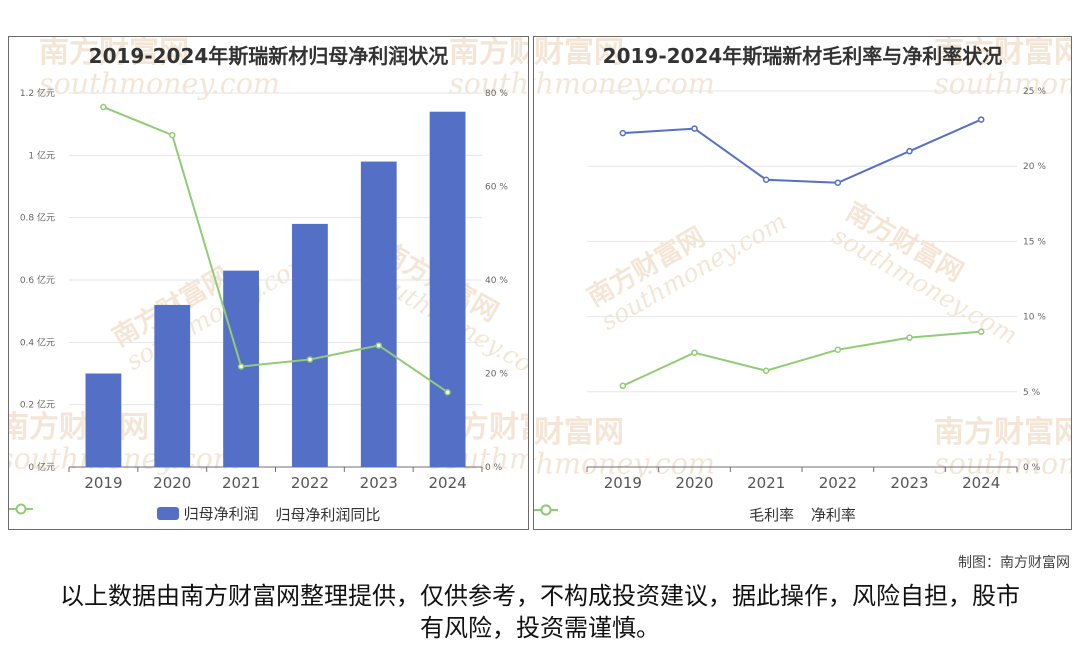 The image size is (1080, 646). I want to click on left-axis-tick-label: 0.6 亿元, so click(37, 280).